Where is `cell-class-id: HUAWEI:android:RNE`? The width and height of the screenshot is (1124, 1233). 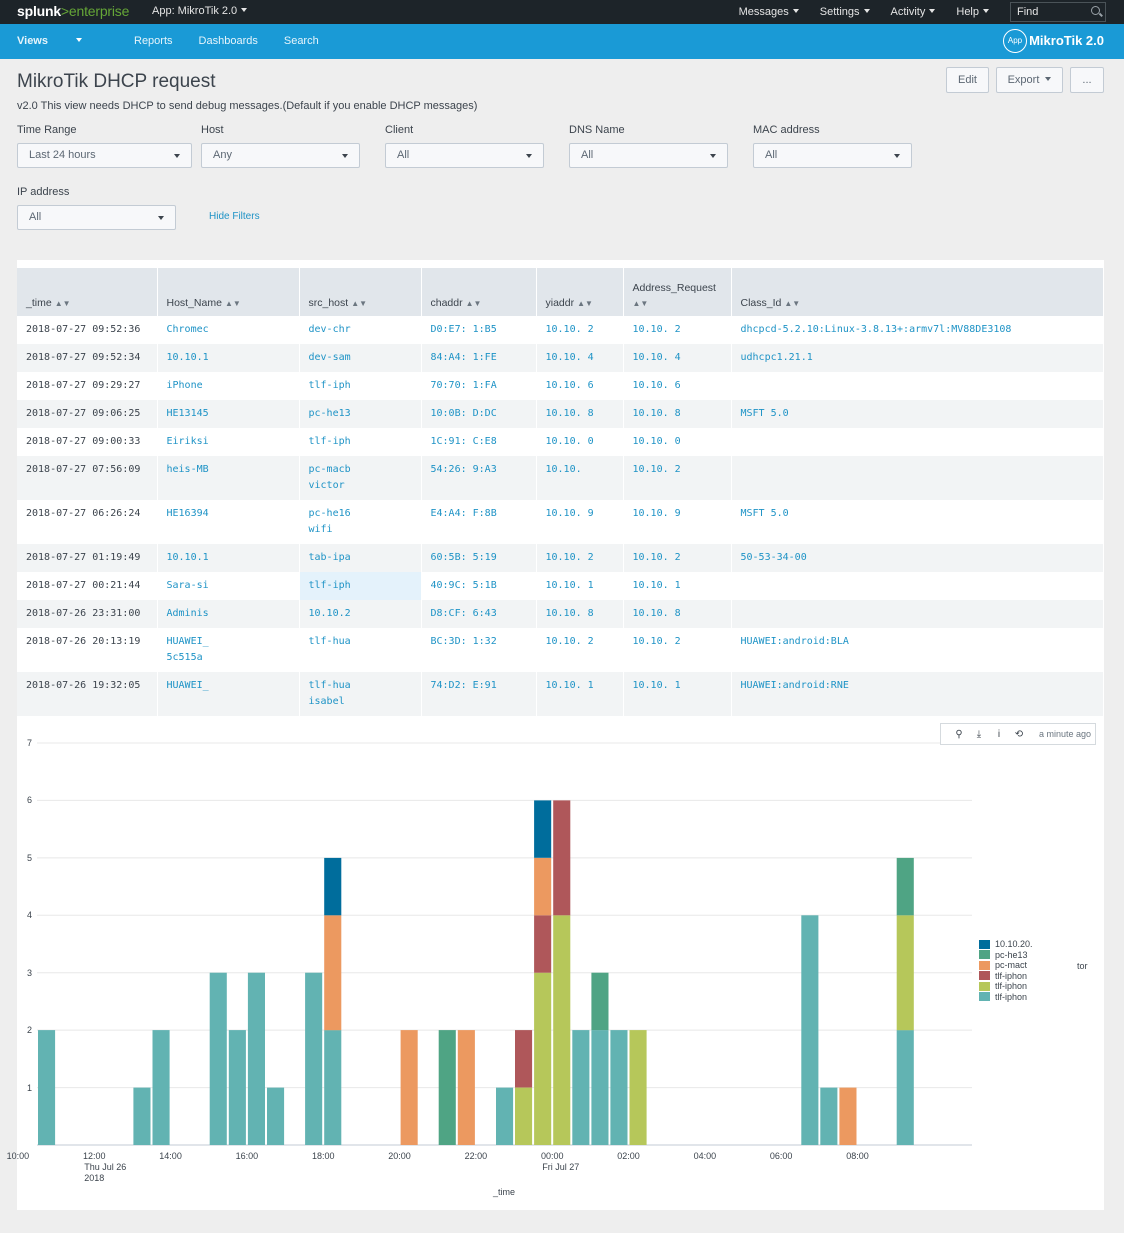
cell-class-id: HUAWEI:android:RNE is located at coordinates (917, 694).